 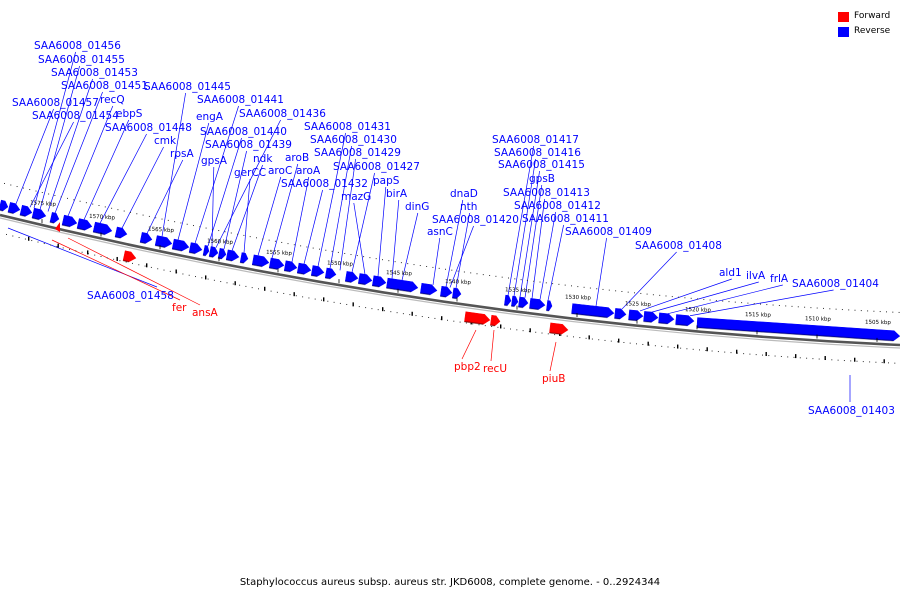 I want to click on forward-gene-label: pbp2, so click(x=467, y=367).